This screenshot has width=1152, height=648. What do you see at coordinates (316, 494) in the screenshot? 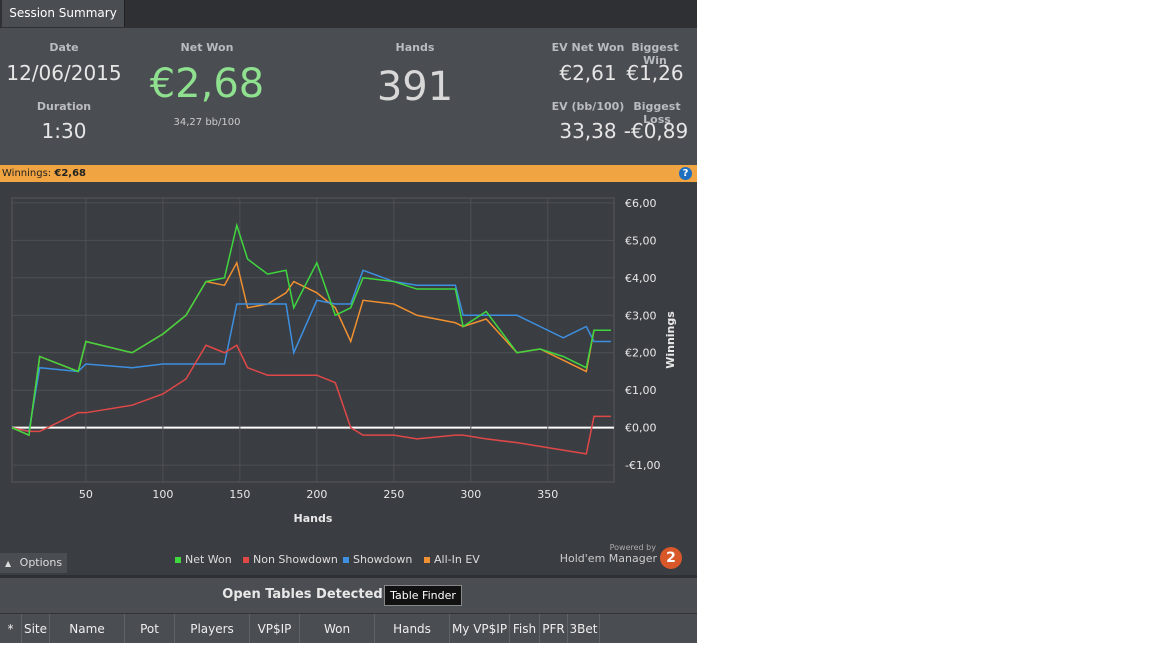
I see `x-tick-label: 200` at bounding box center [316, 494].